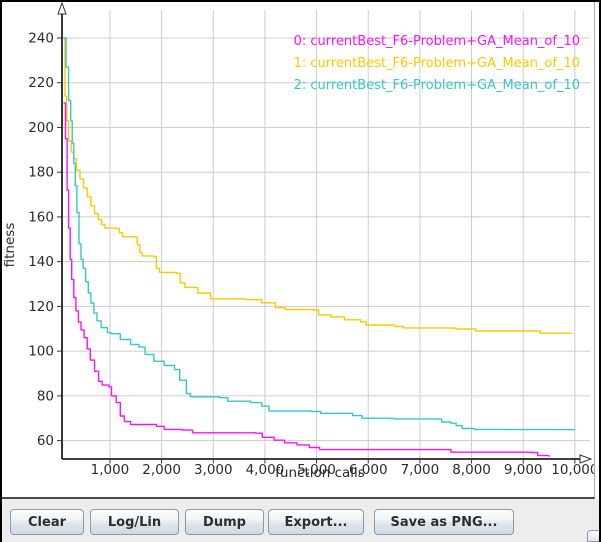  Describe the element at coordinates (593, 536) in the screenshot. I see `clipped-panel-corner` at that location.